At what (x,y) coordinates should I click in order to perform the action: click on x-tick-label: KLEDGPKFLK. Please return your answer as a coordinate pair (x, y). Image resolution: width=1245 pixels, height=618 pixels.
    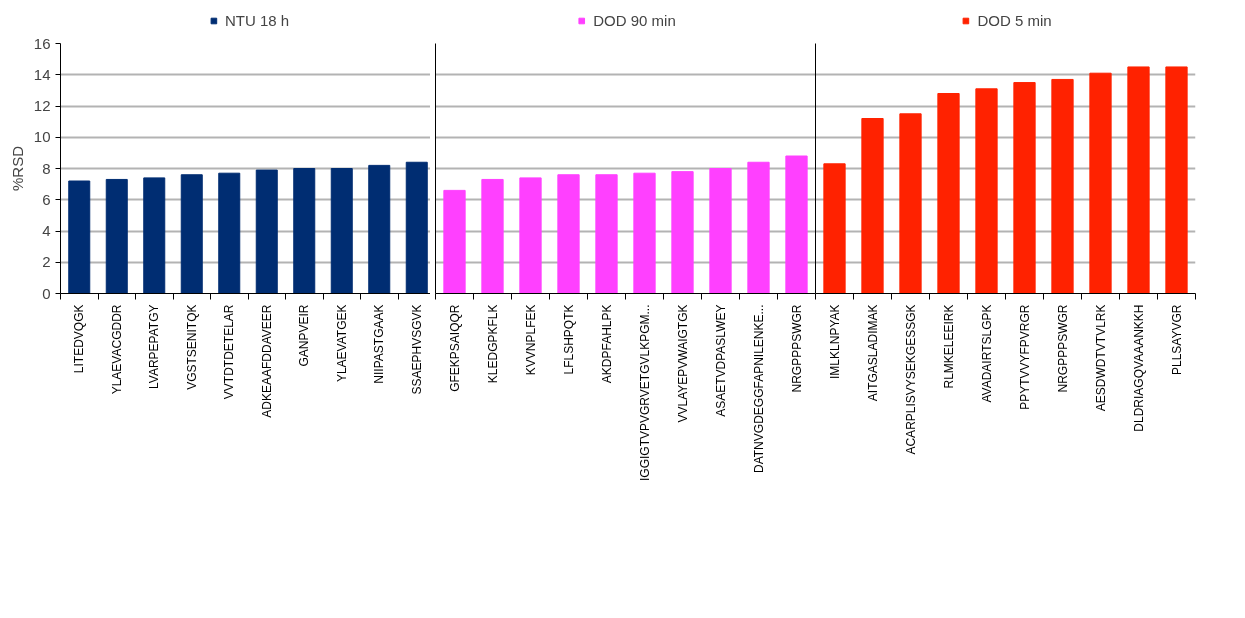
    Looking at the image, I should click on (492, 344).